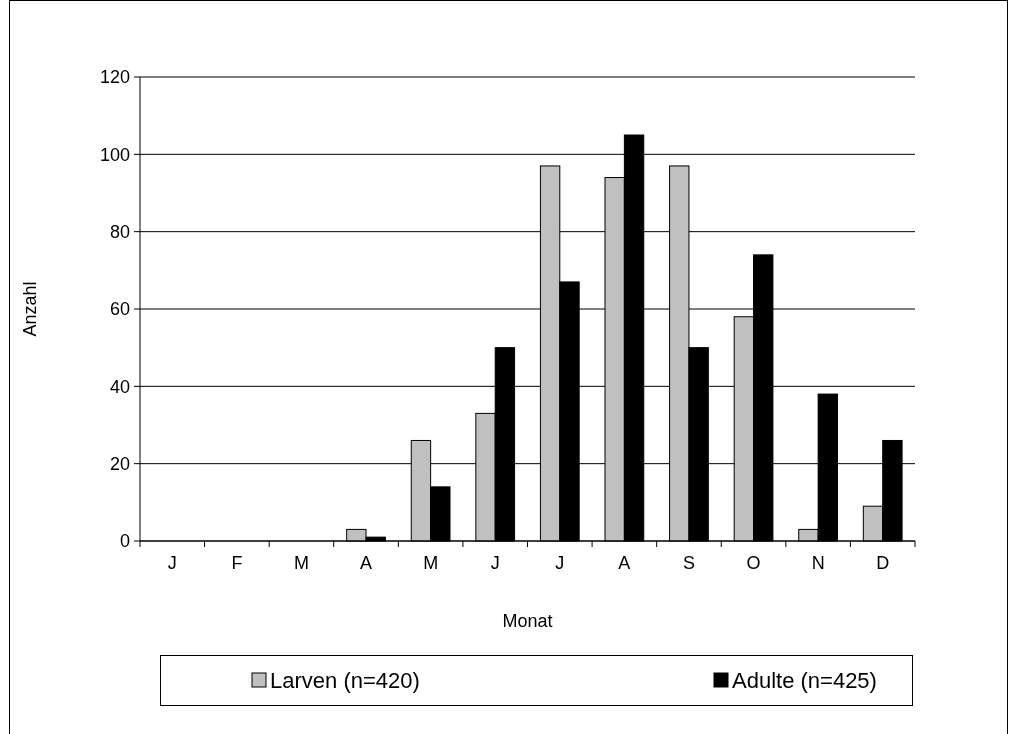 The width and height of the screenshot is (1017, 734). I want to click on x-tick-label: F, so click(237, 563).